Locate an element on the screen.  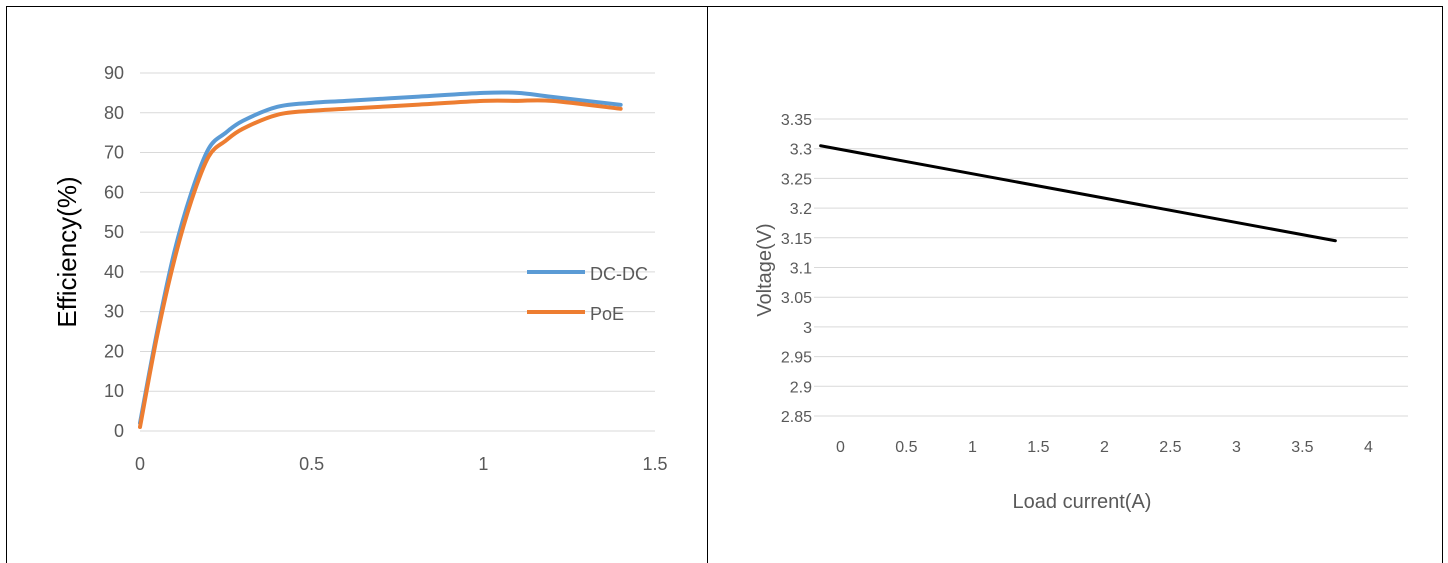
y-tick-label: 3.1 is located at coordinates (801, 269).